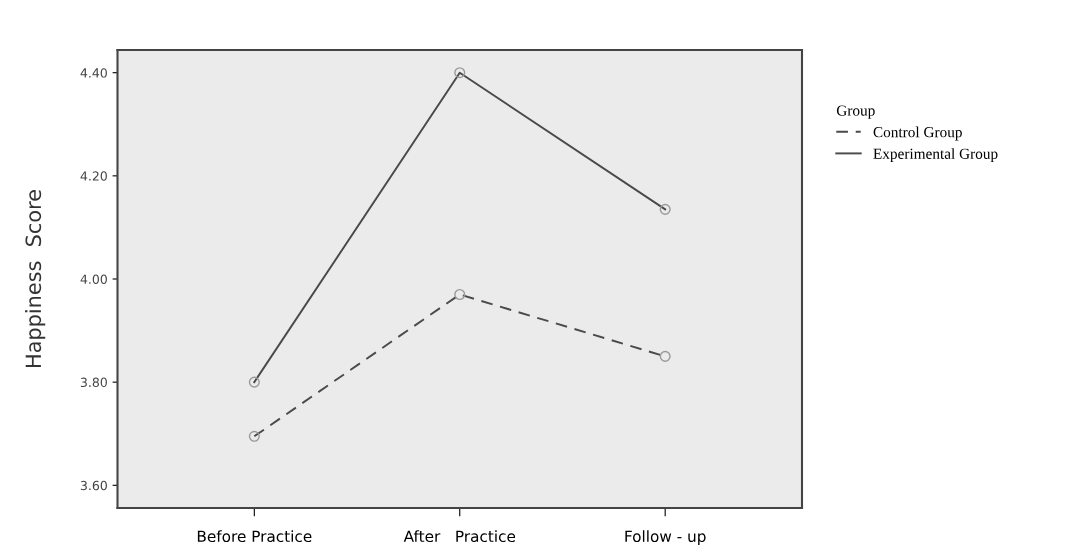 The width and height of the screenshot is (1091, 554). What do you see at coordinates (459, 536) in the screenshot?
I see `x-tick-label: After Practice` at bounding box center [459, 536].